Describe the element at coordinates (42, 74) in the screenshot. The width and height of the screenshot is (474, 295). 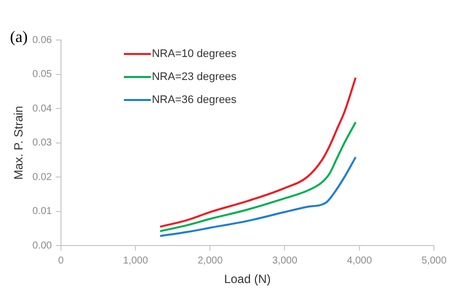
I see `y-tick-label: 0.05` at that location.